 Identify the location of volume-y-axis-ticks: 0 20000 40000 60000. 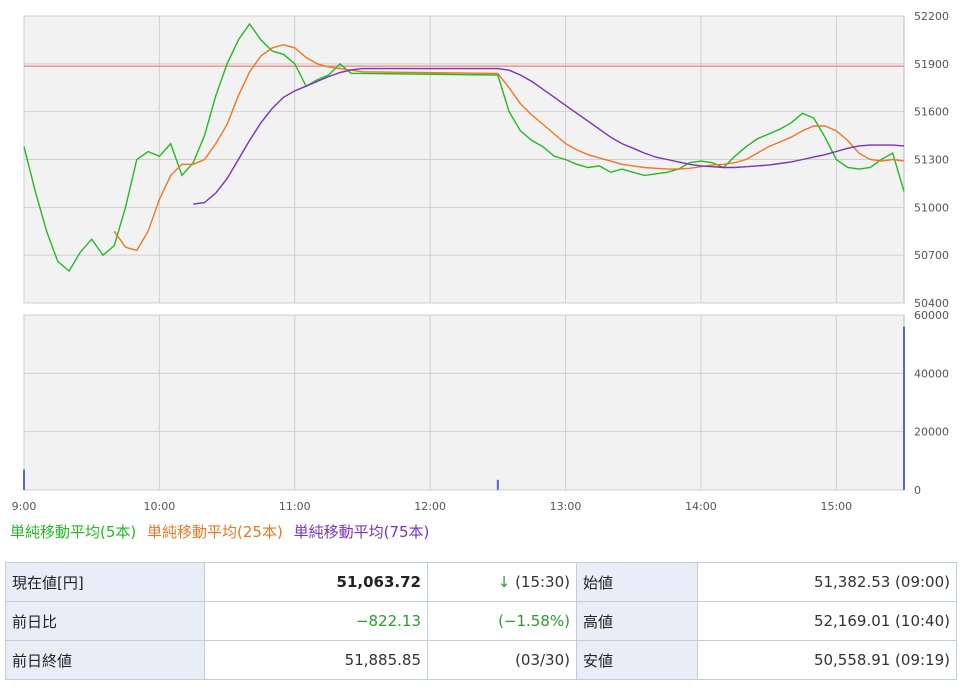
(931, 403).